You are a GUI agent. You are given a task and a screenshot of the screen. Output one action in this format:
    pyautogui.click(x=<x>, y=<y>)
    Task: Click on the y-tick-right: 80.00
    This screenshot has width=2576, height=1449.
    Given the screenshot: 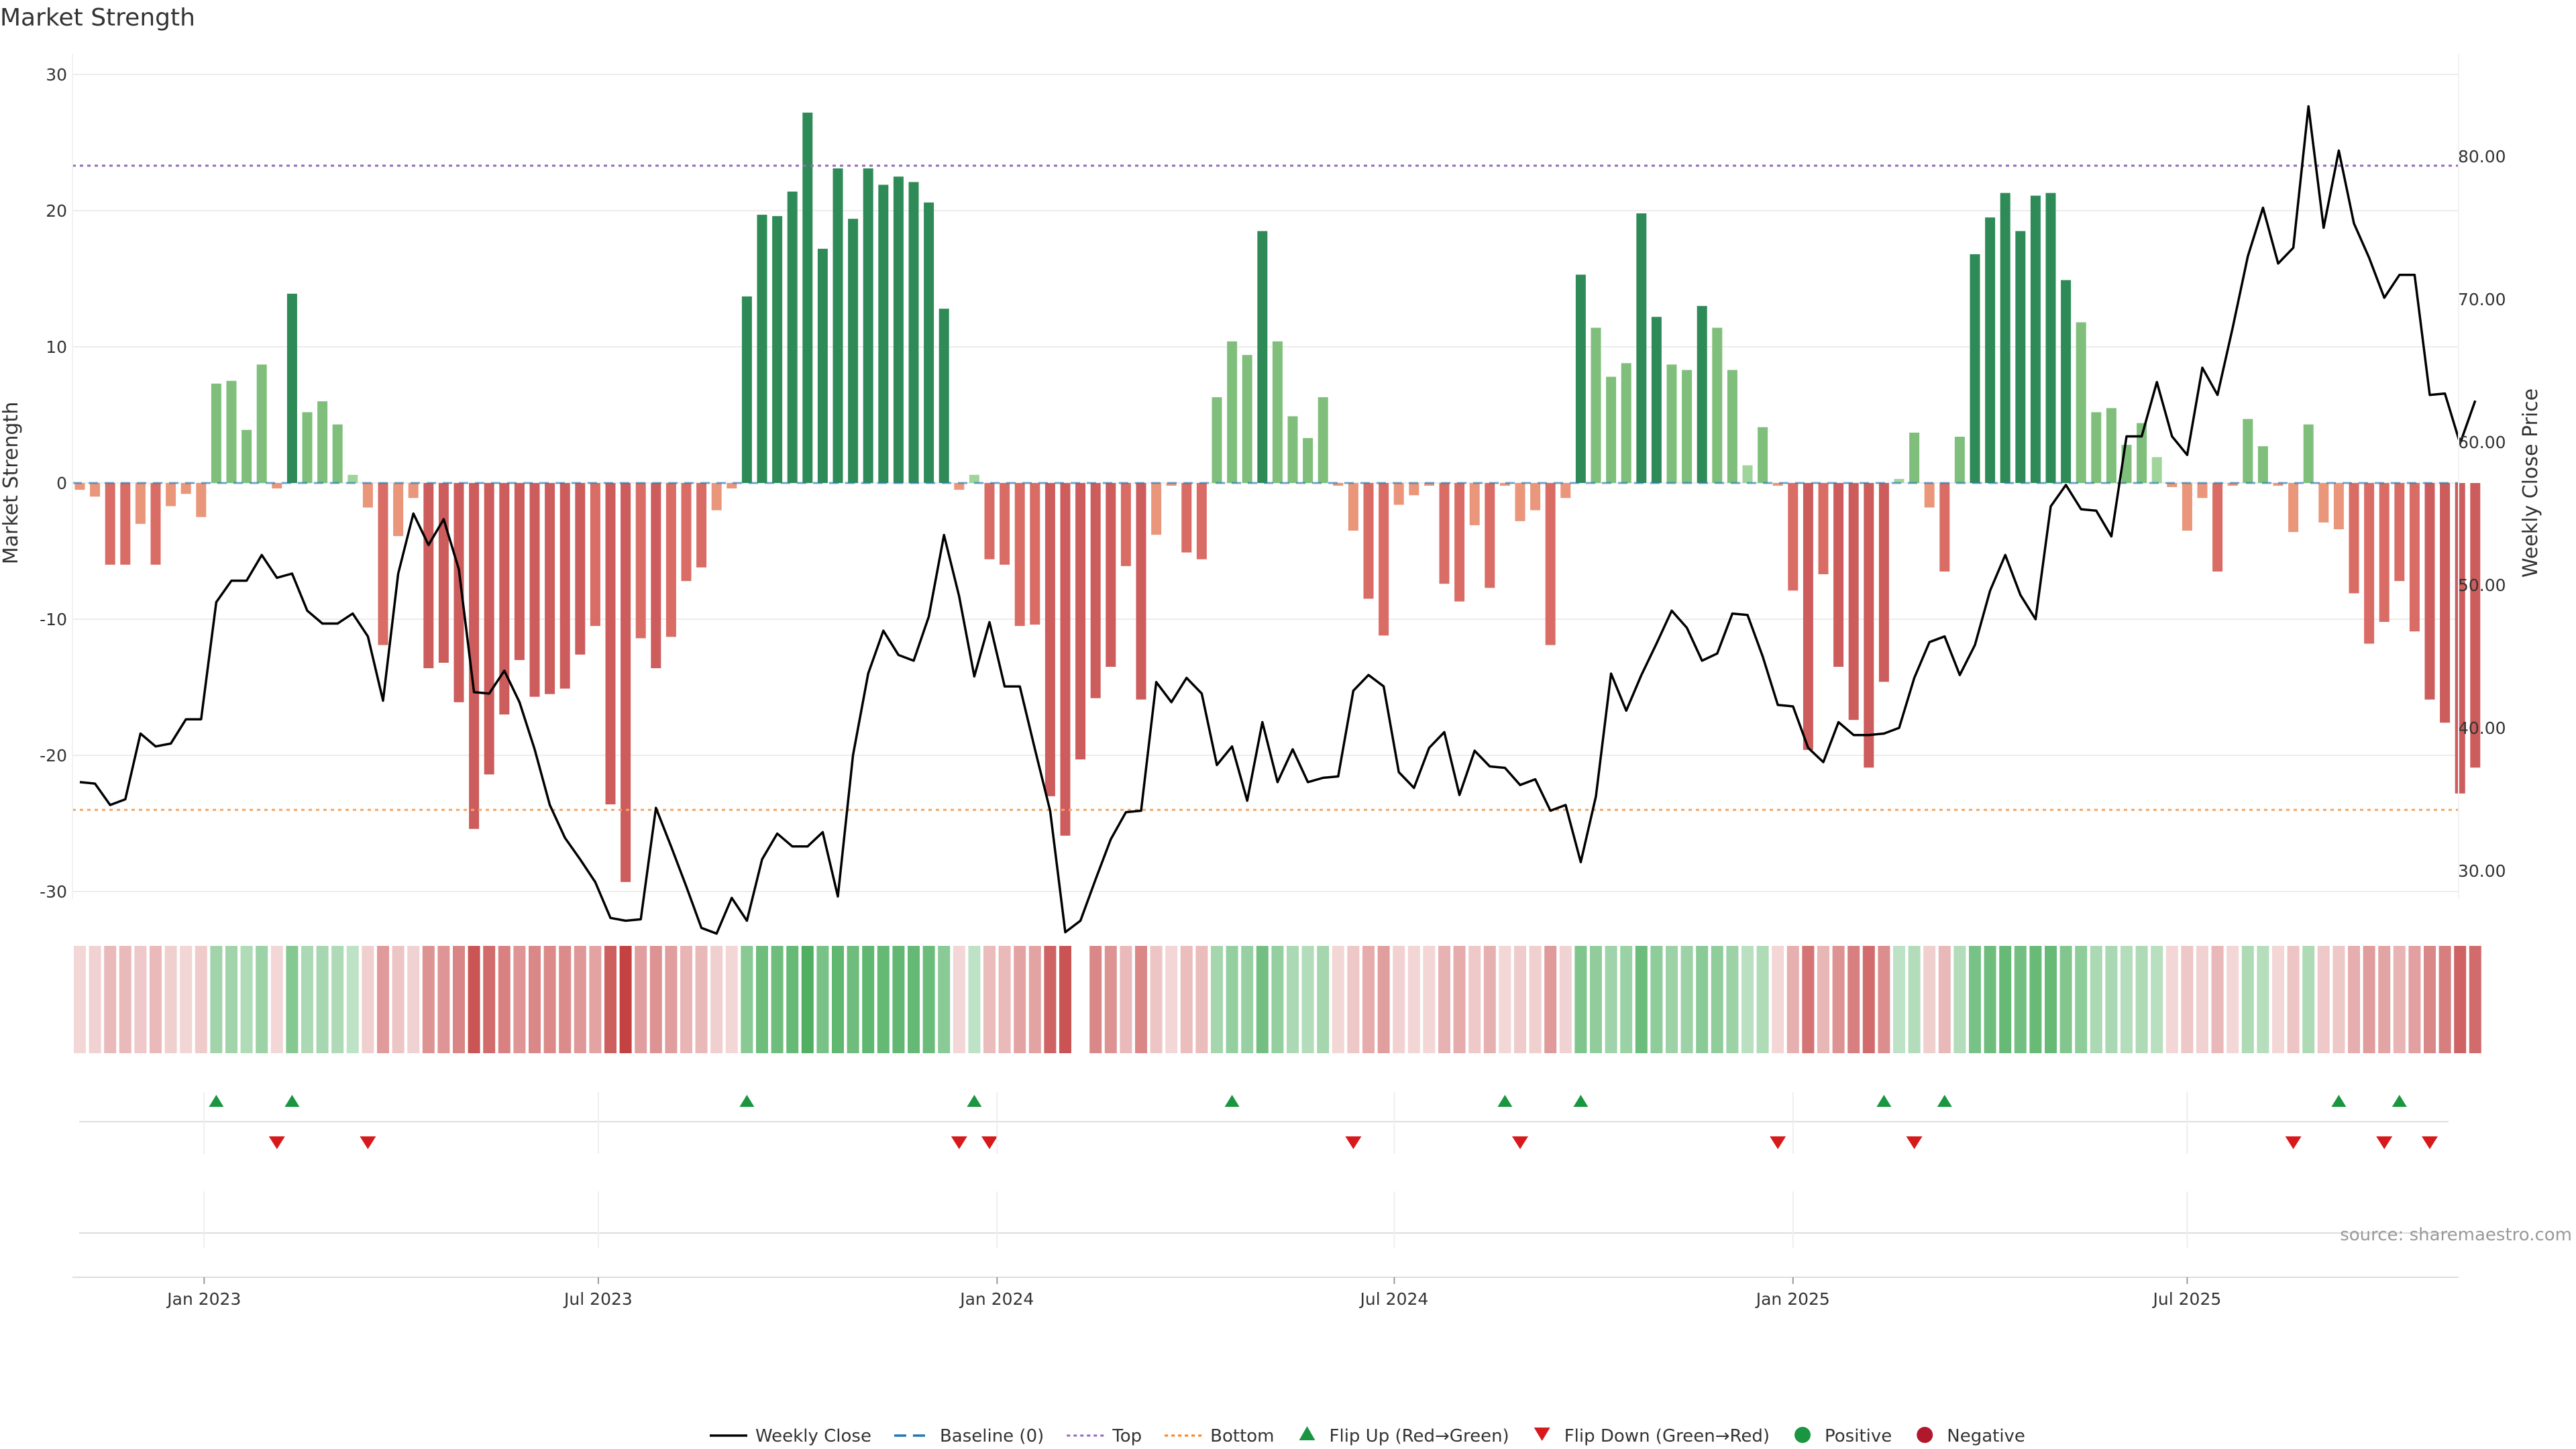 What is the action you would take?
    pyautogui.click(x=2482, y=156)
    